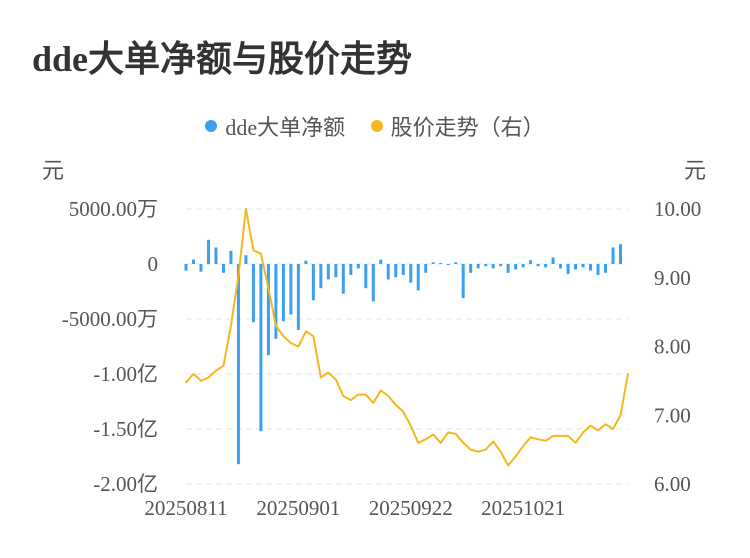 The width and height of the screenshot is (750, 558). Describe the element at coordinates (354, 508) in the screenshot. I see `x-axis: 20250811 20250901 20250922 20251021` at that location.